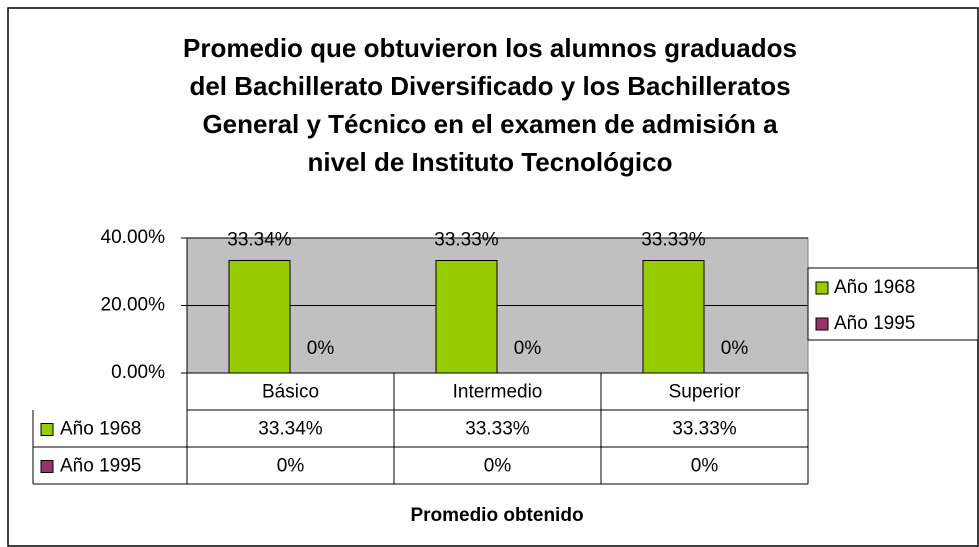 Image resolution: width=979 pixels, height=547 pixels. What do you see at coordinates (133, 305) in the screenshot?
I see `y-tick-label: 20.00%` at bounding box center [133, 305].